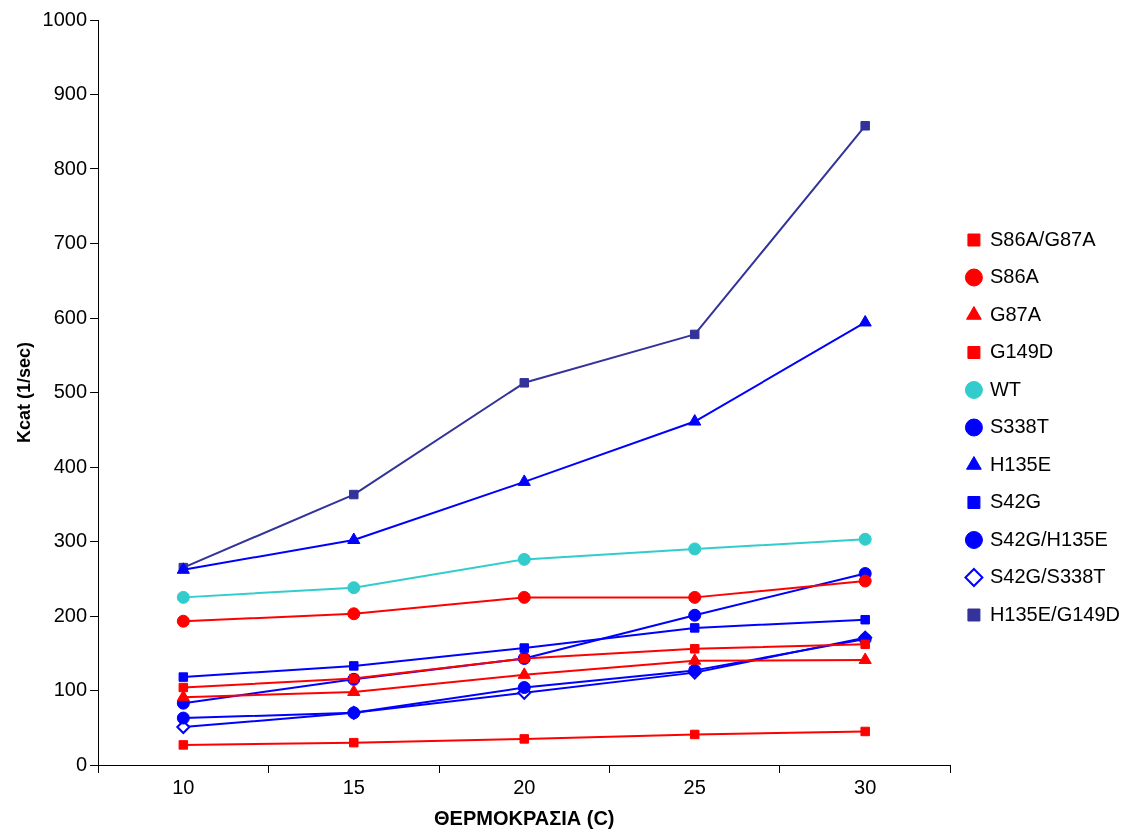 The height and width of the screenshot is (840, 1140). What do you see at coordinates (1015, 501) in the screenshot?
I see `legend-label: S42G` at bounding box center [1015, 501].